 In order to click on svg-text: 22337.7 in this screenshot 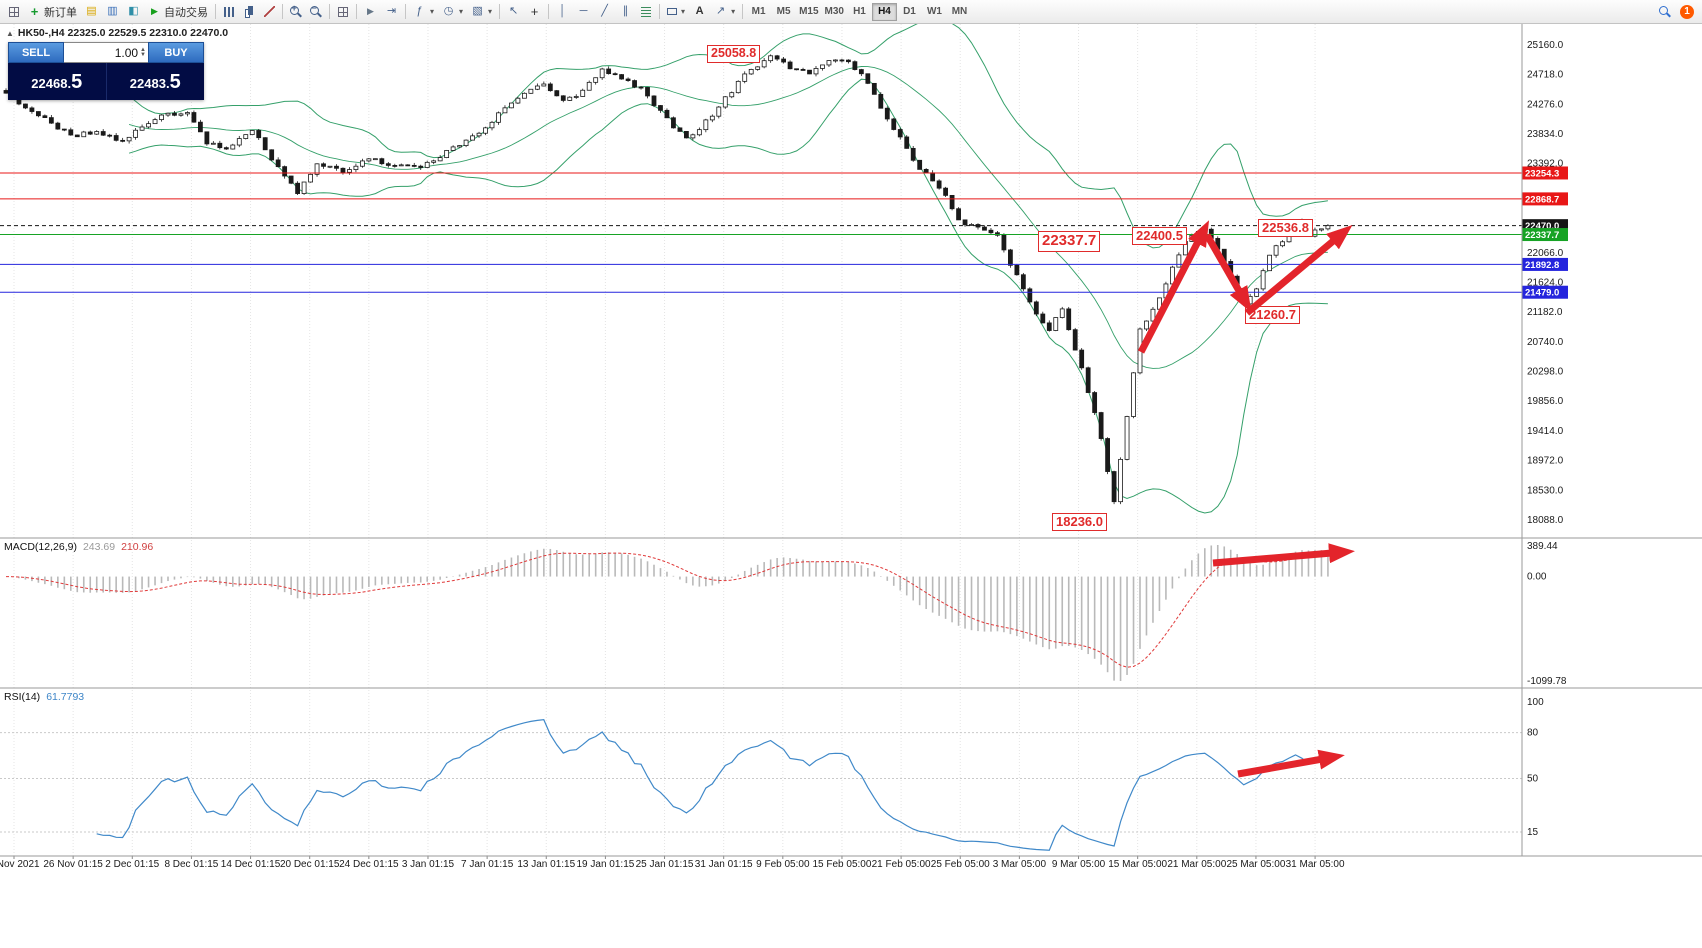, I will do `click(1542, 235)`.